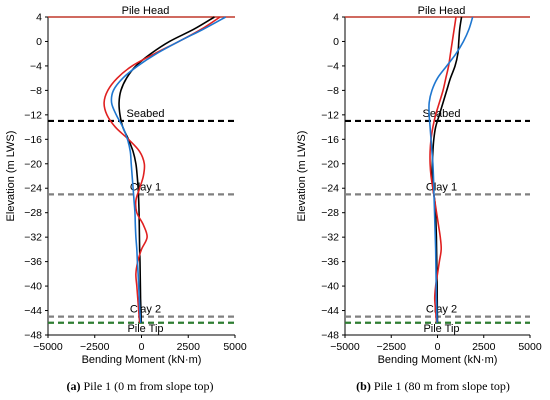 This screenshot has width=550, height=400. I want to click on caption-letter: (b), so click(363, 386).